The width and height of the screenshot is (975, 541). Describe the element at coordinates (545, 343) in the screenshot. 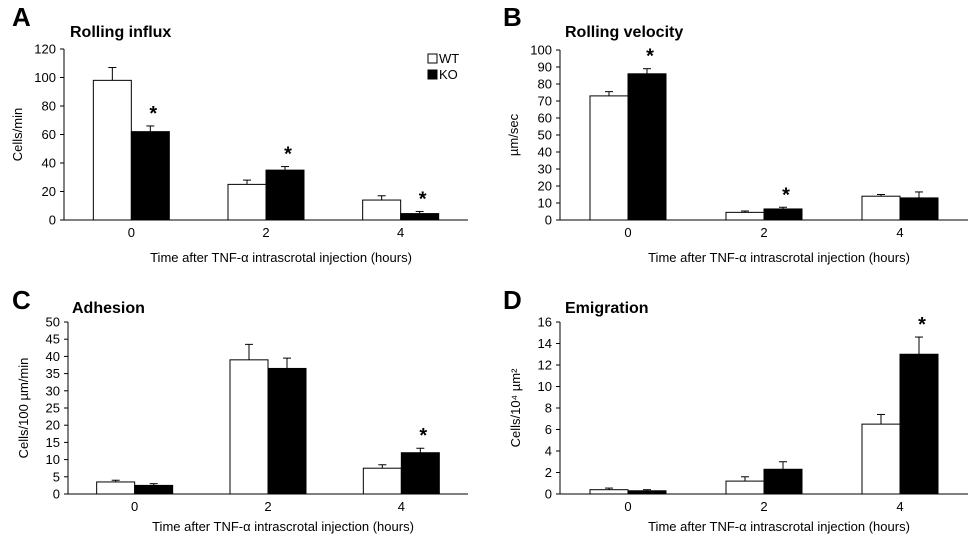

I see `y-tick-label: 14` at that location.